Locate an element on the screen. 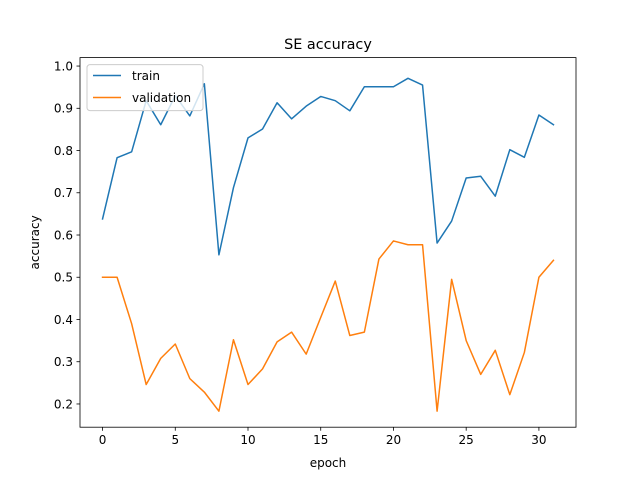  x-tick-label: 10 is located at coordinates (247, 440).